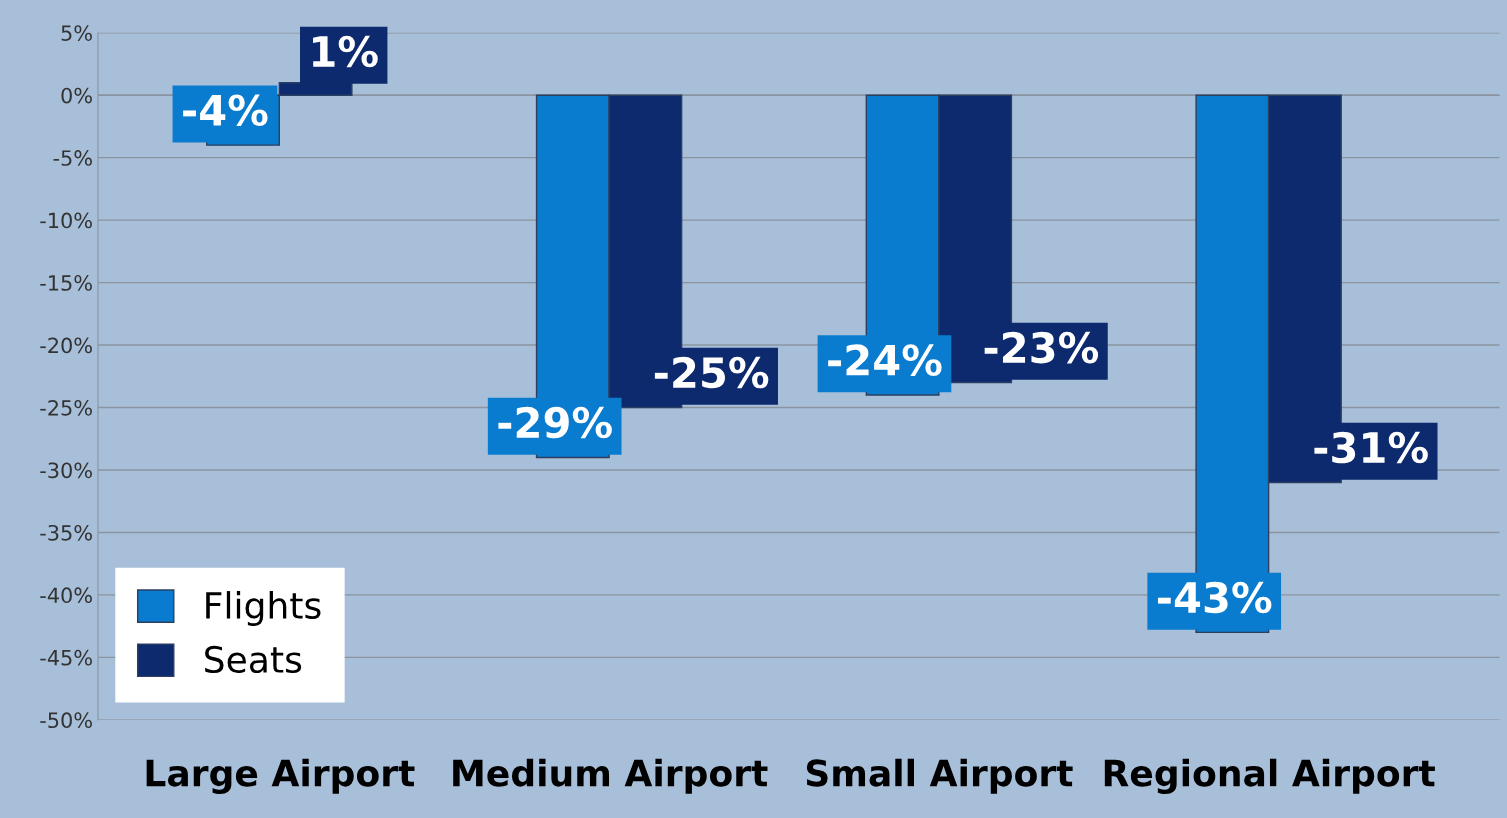 The width and height of the screenshot is (1507, 818). Describe the element at coordinates (711, 372) in the screenshot. I see `data-label: -25%` at that location.